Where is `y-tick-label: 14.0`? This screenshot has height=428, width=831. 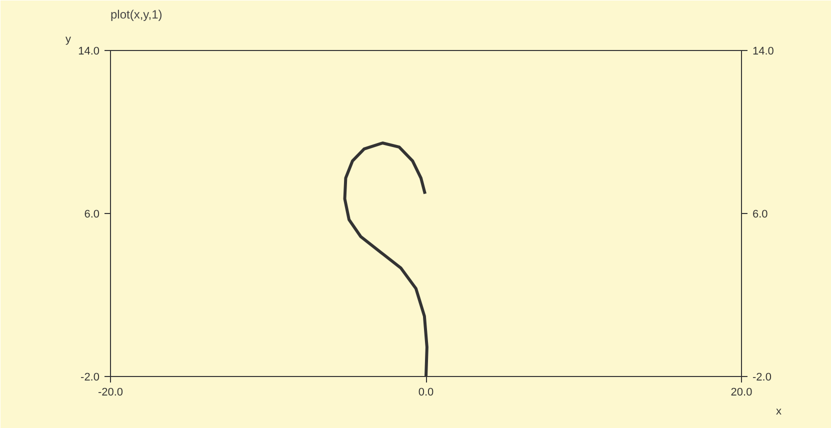 y-tick-label: 14.0 is located at coordinates (89, 52).